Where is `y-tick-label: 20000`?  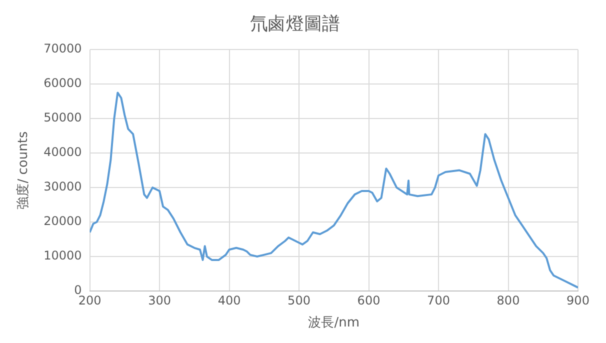 y-tick-label: 20000 is located at coordinates (63, 221).